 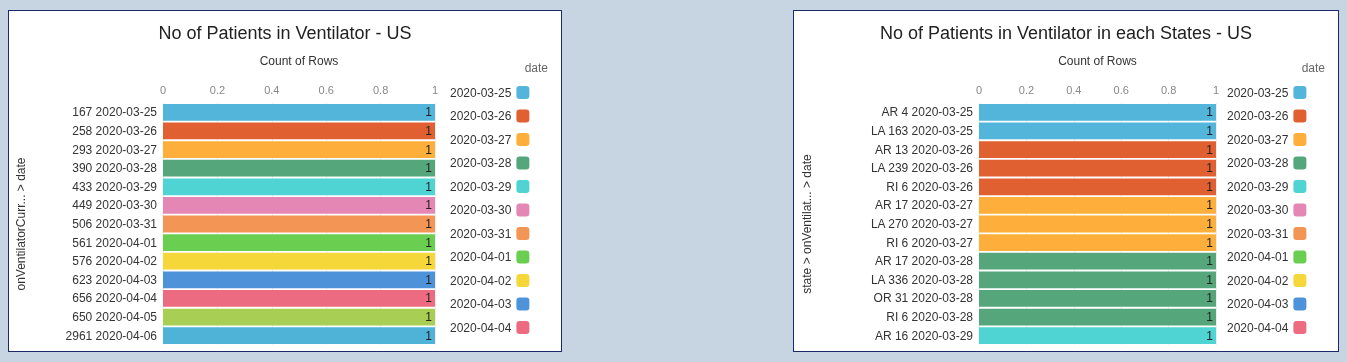 What do you see at coordinates (807, 223) in the screenshot?
I see `y-axis-title: state > onVentilat... > date` at bounding box center [807, 223].